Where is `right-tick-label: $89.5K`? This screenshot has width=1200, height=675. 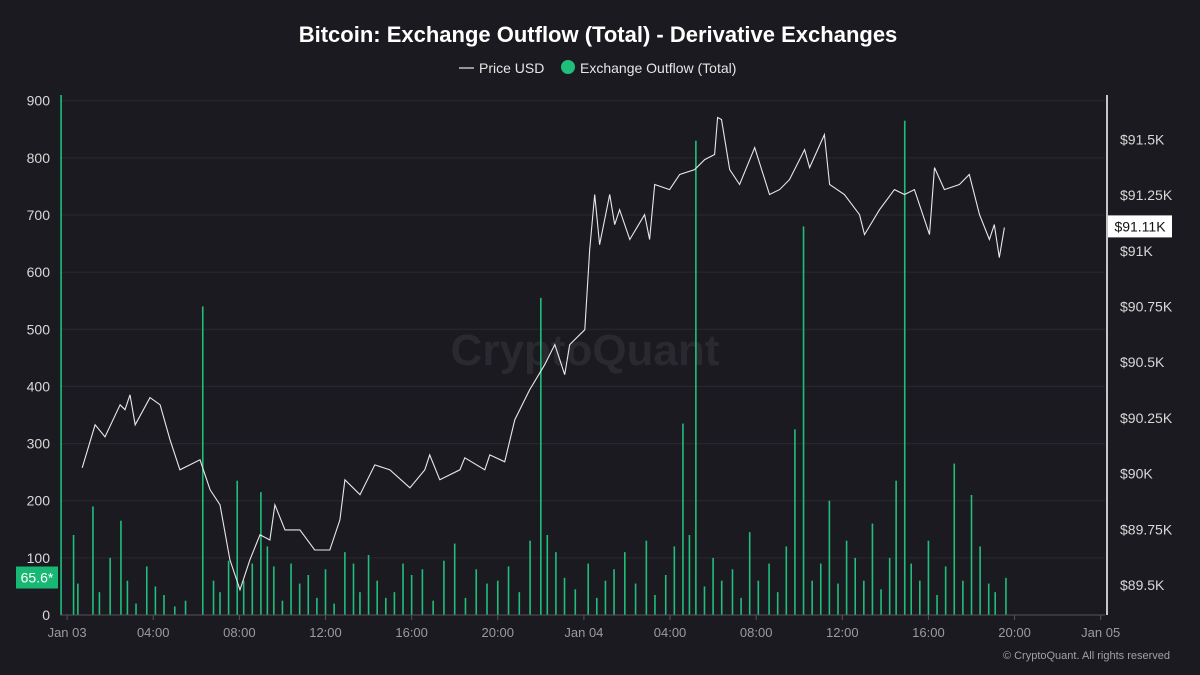
right-tick-label: $89.5K is located at coordinates (1142, 585).